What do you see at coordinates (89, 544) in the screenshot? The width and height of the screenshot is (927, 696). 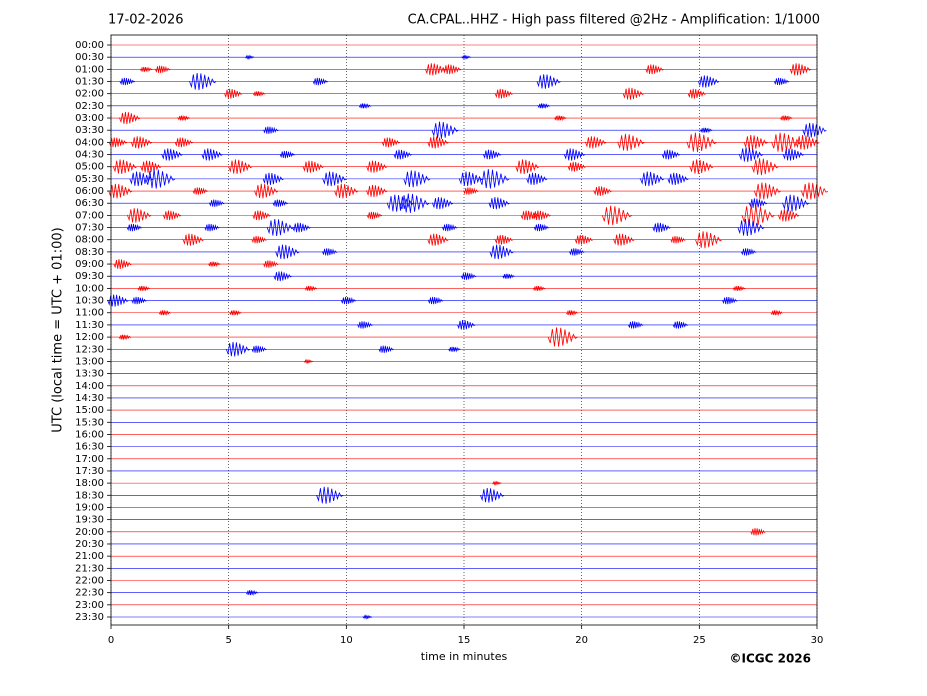 I see `y-tick-label: 20:30` at bounding box center [89, 544].